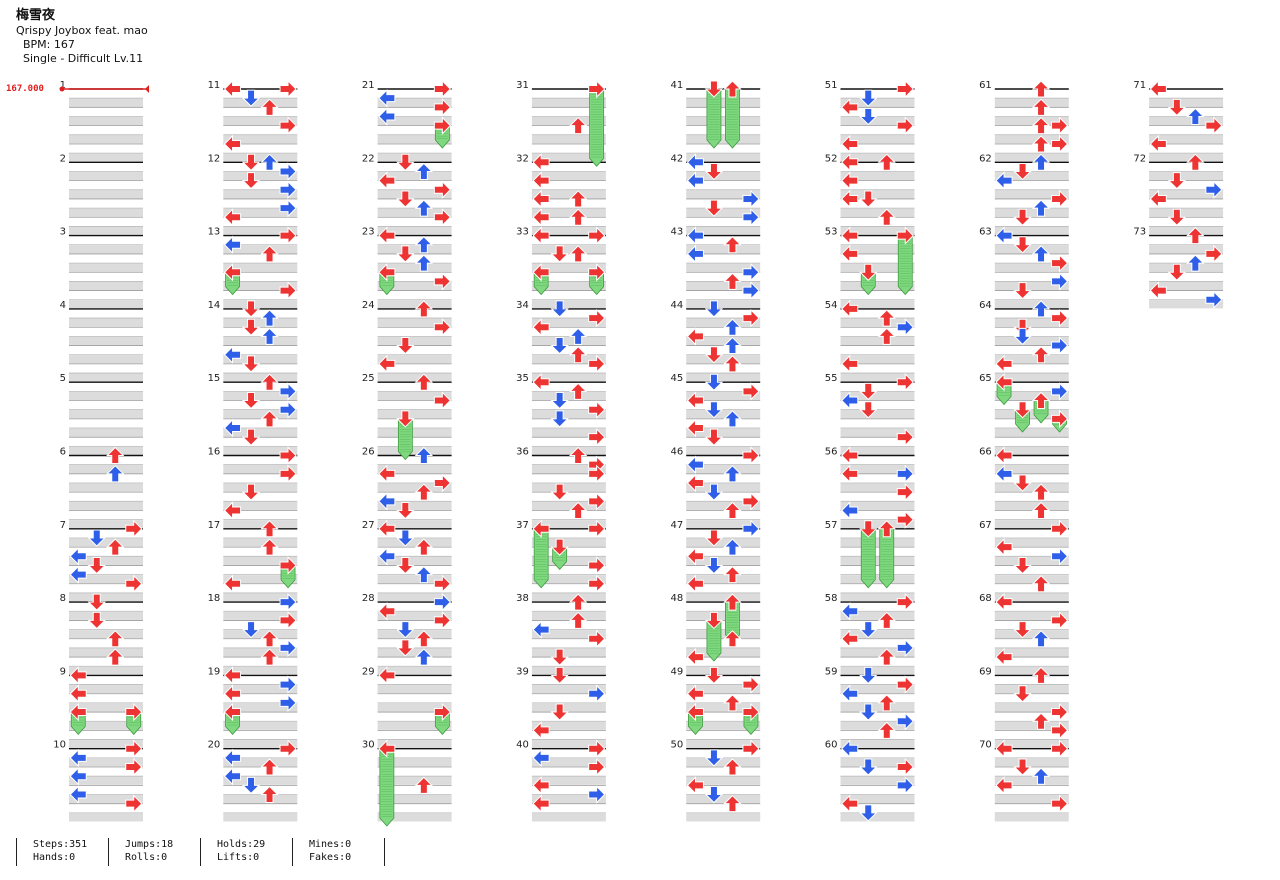  What do you see at coordinates (101, 414) in the screenshot?
I see `measure-5: 5` at bounding box center [101, 414].